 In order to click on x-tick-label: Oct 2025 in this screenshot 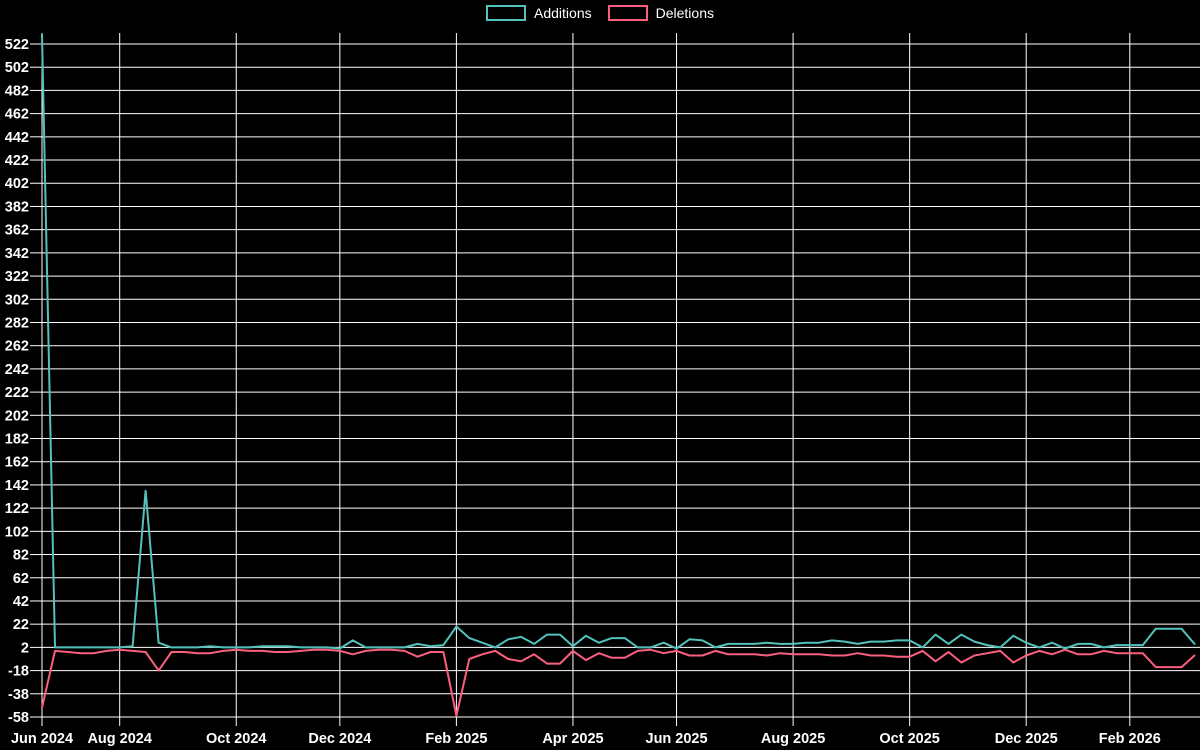, I will do `click(909, 739)`.